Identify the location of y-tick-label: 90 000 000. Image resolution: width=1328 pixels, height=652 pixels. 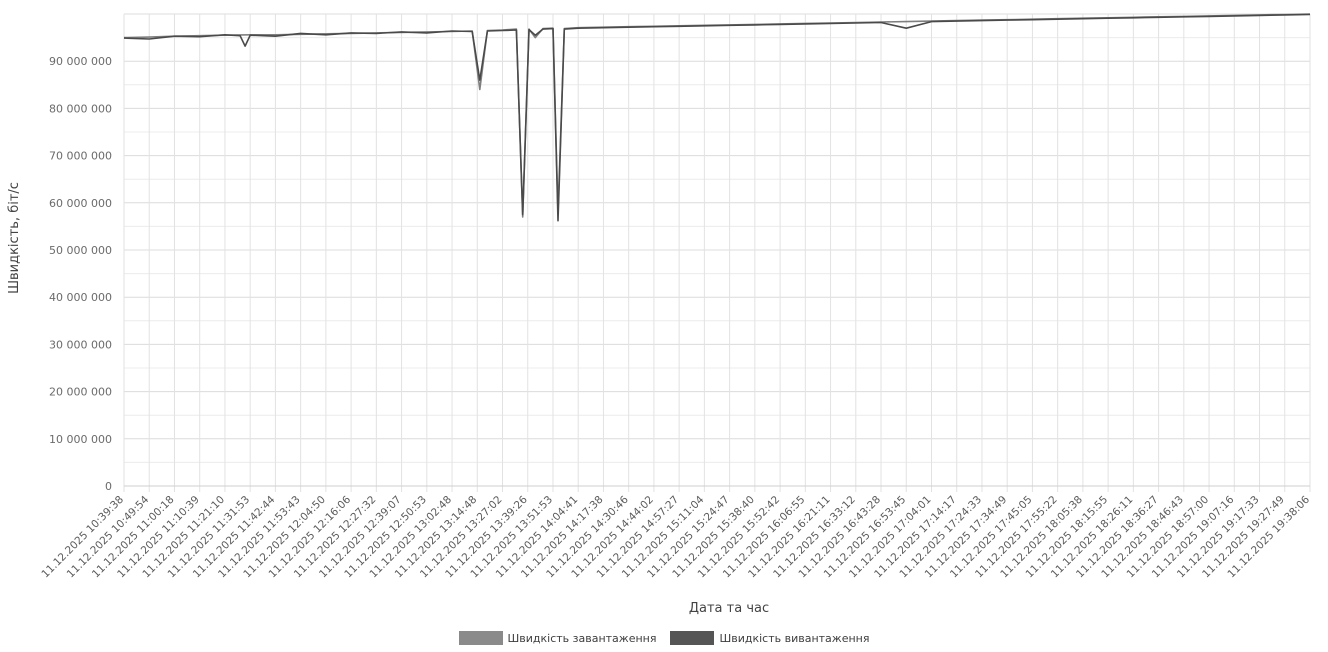
(80, 61).